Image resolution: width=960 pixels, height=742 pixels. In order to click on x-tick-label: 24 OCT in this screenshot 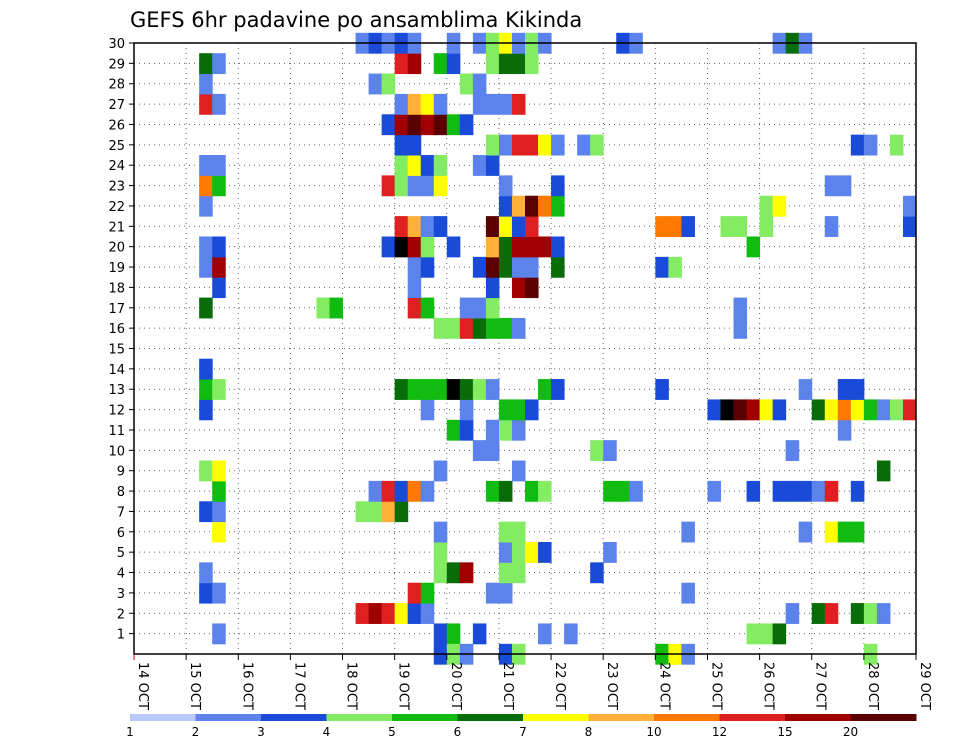, I will do `click(663, 686)`.